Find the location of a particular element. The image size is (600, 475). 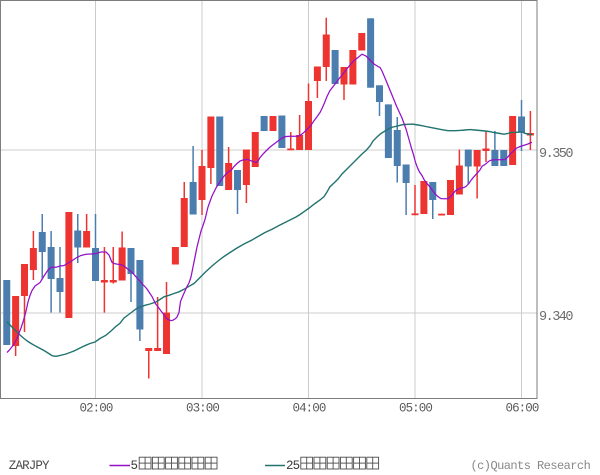

svg-text: 03:00 is located at coordinates (202, 409).